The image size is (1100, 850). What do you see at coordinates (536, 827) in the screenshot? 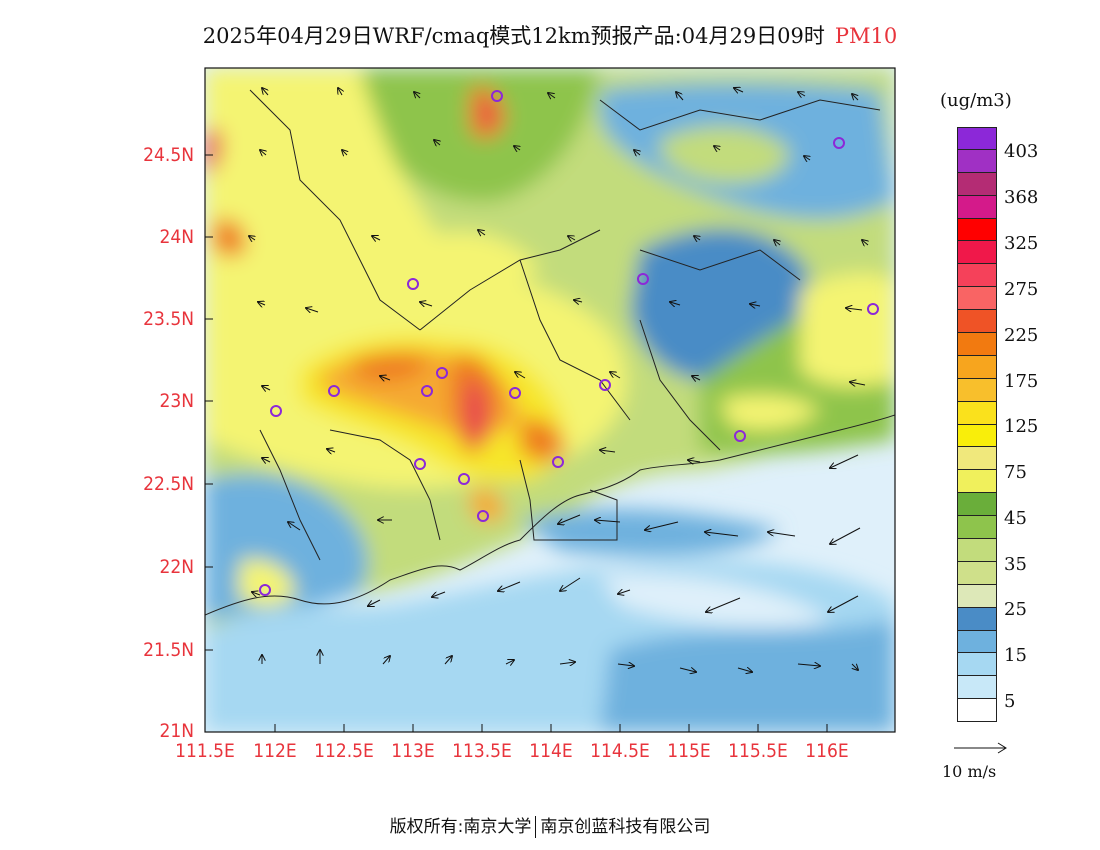
I see `footer-divider` at bounding box center [536, 827].